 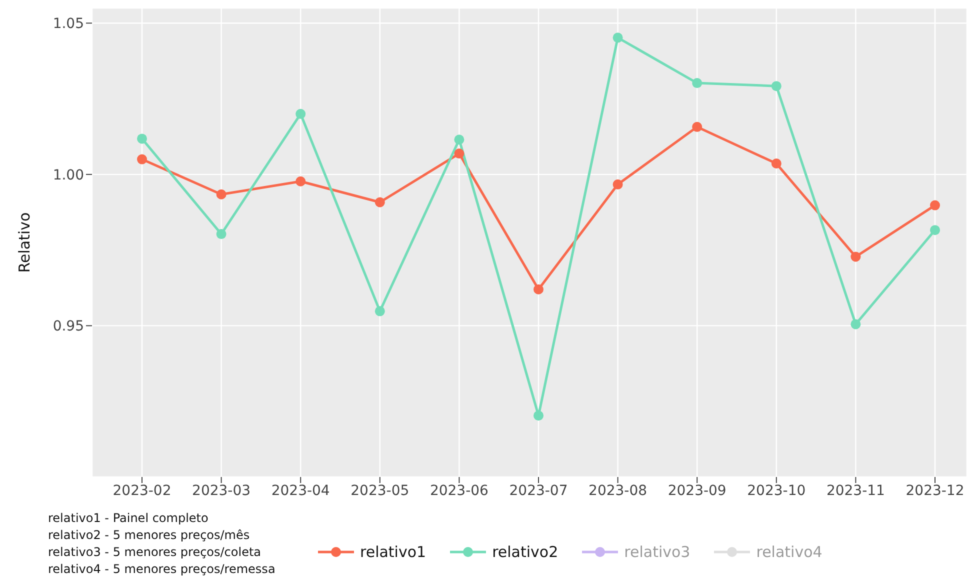 I want to click on y-tick-label: 0.95, so click(x=68, y=326).